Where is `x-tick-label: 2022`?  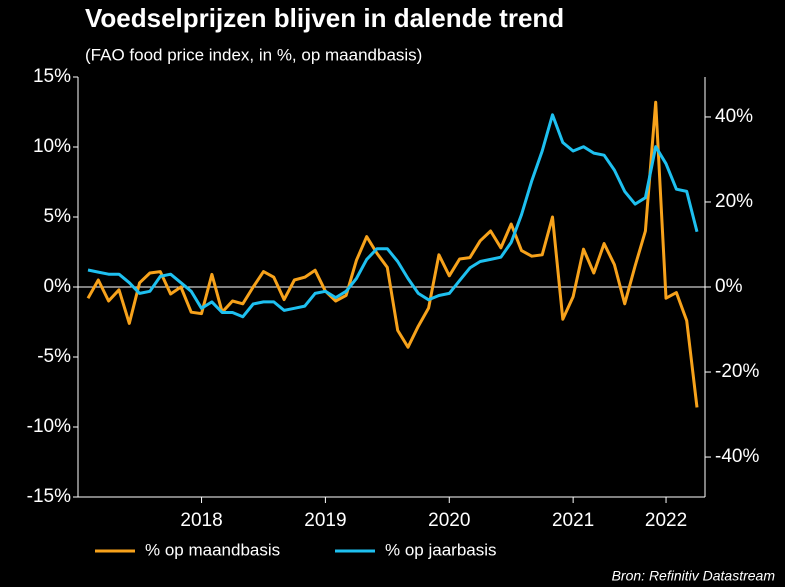 x-tick-label: 2022 is located at coordinates (666, 520).